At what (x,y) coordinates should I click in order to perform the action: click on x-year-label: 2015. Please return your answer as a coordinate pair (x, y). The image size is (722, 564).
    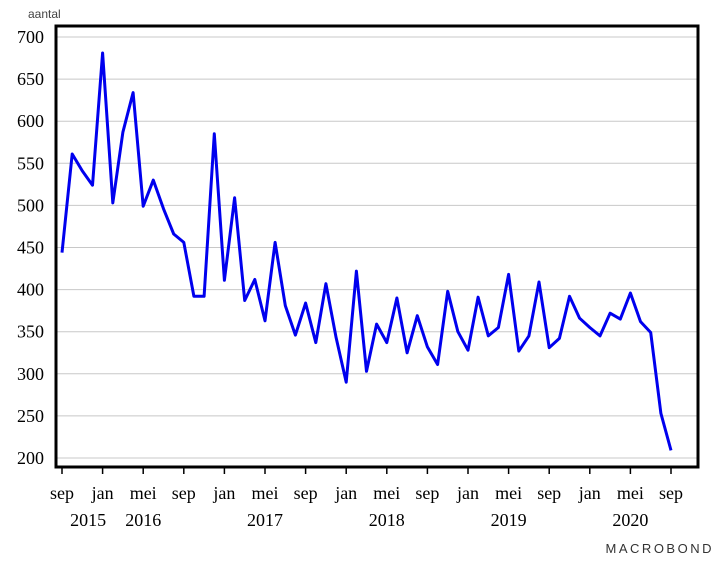
    Looking at the image, I should click on (88, 520).